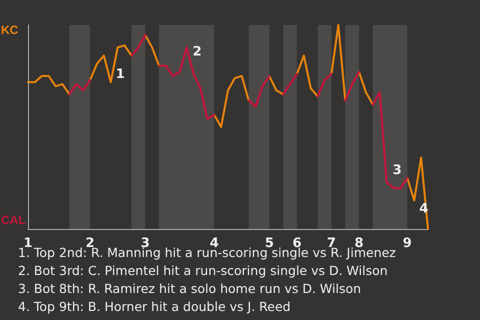 The width and height of the screenshot is (480, 320). Describe the element at coordinates (407, 243) in the screenshot. I see `x-tick-label: 9` at that location.